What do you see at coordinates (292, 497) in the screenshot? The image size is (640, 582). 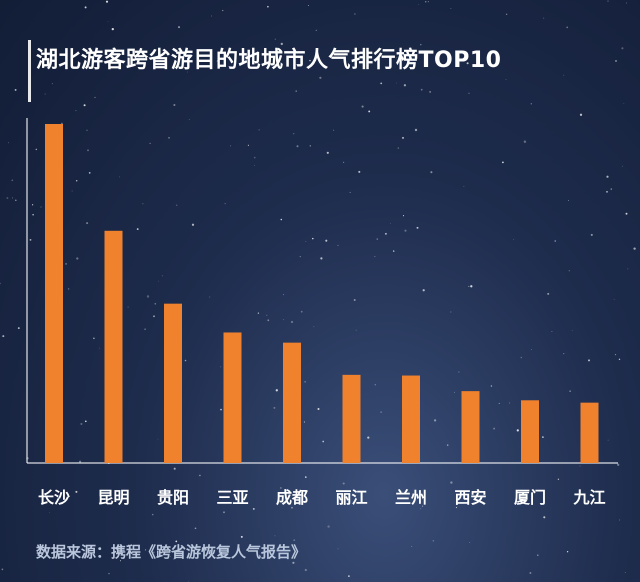 I see `category-label-4: 成都` at bounding box center [292, 497].